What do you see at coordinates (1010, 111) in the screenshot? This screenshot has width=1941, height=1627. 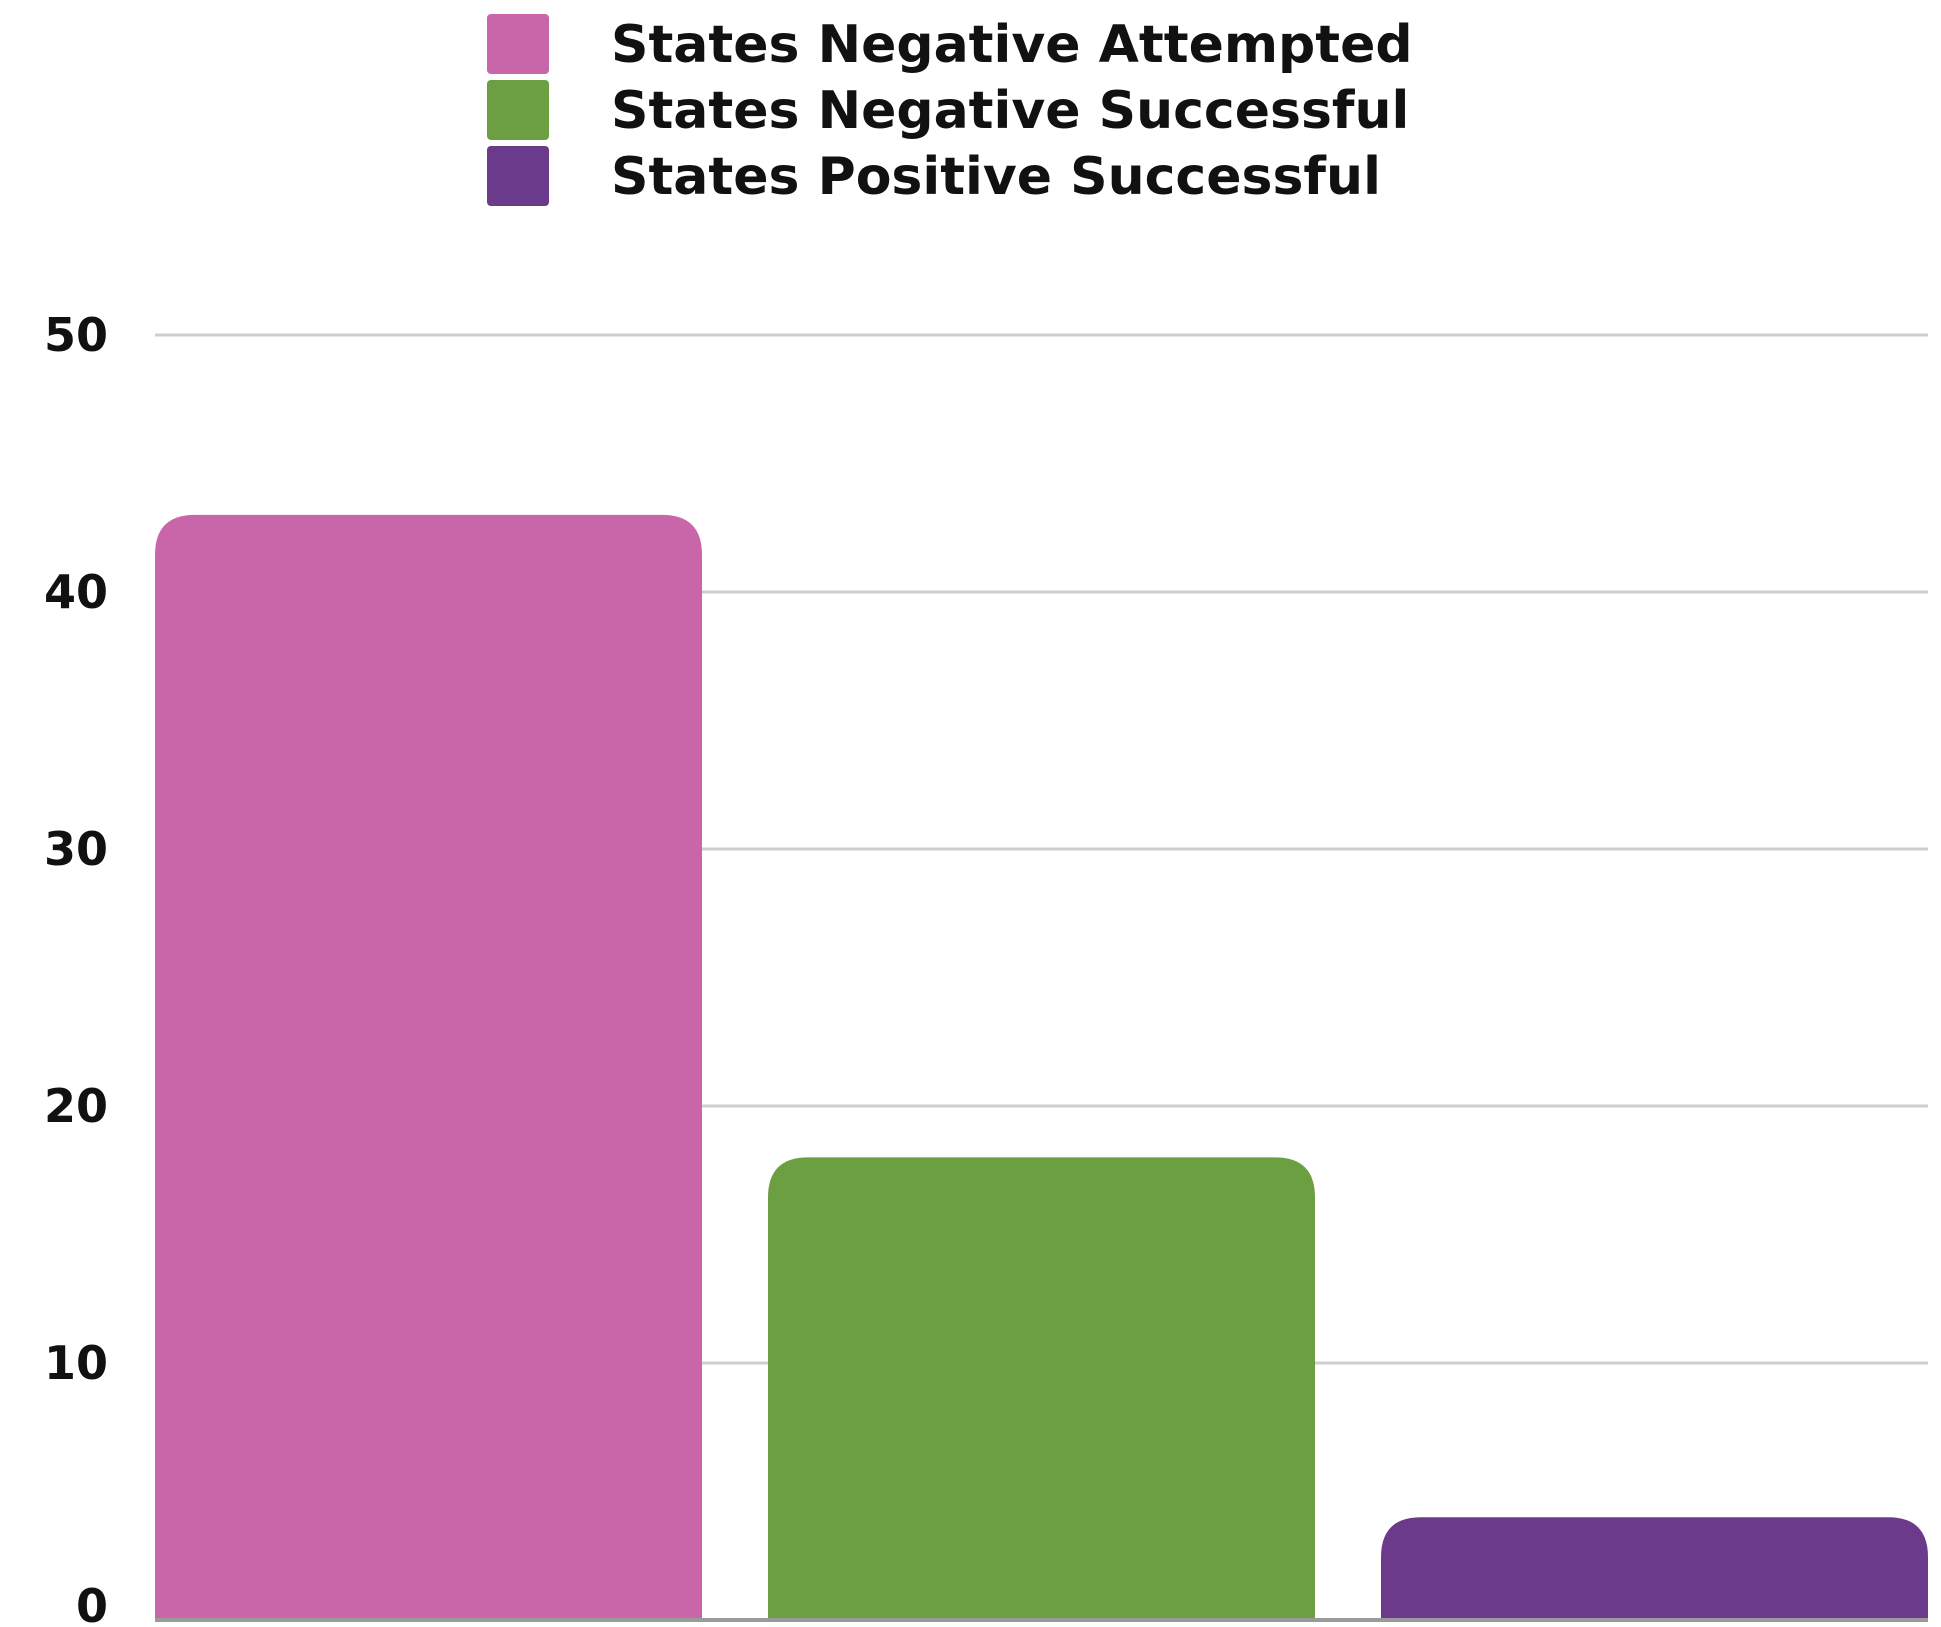 I see `legend-label: States Negative Successful` at bounding box center [1010, 111].